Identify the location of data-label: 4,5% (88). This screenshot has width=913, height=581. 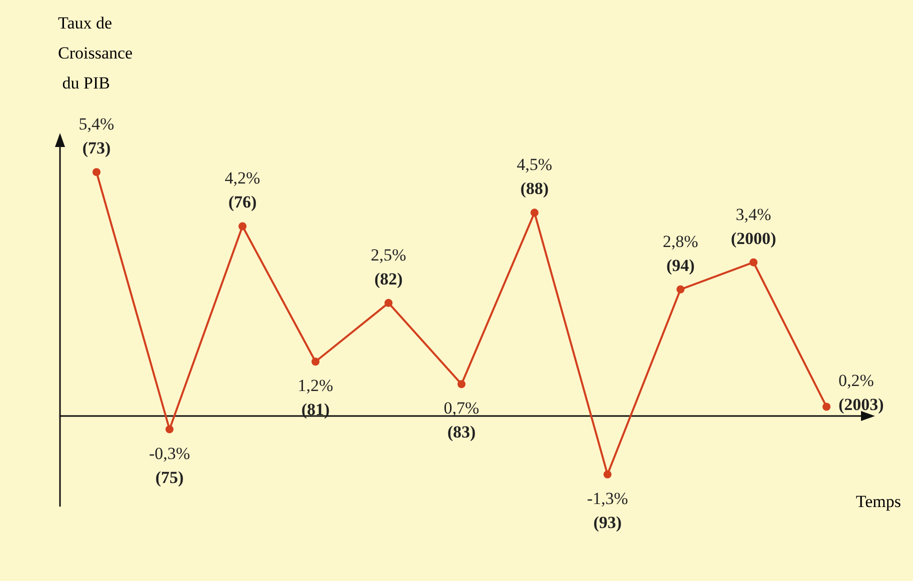
(534, 176).